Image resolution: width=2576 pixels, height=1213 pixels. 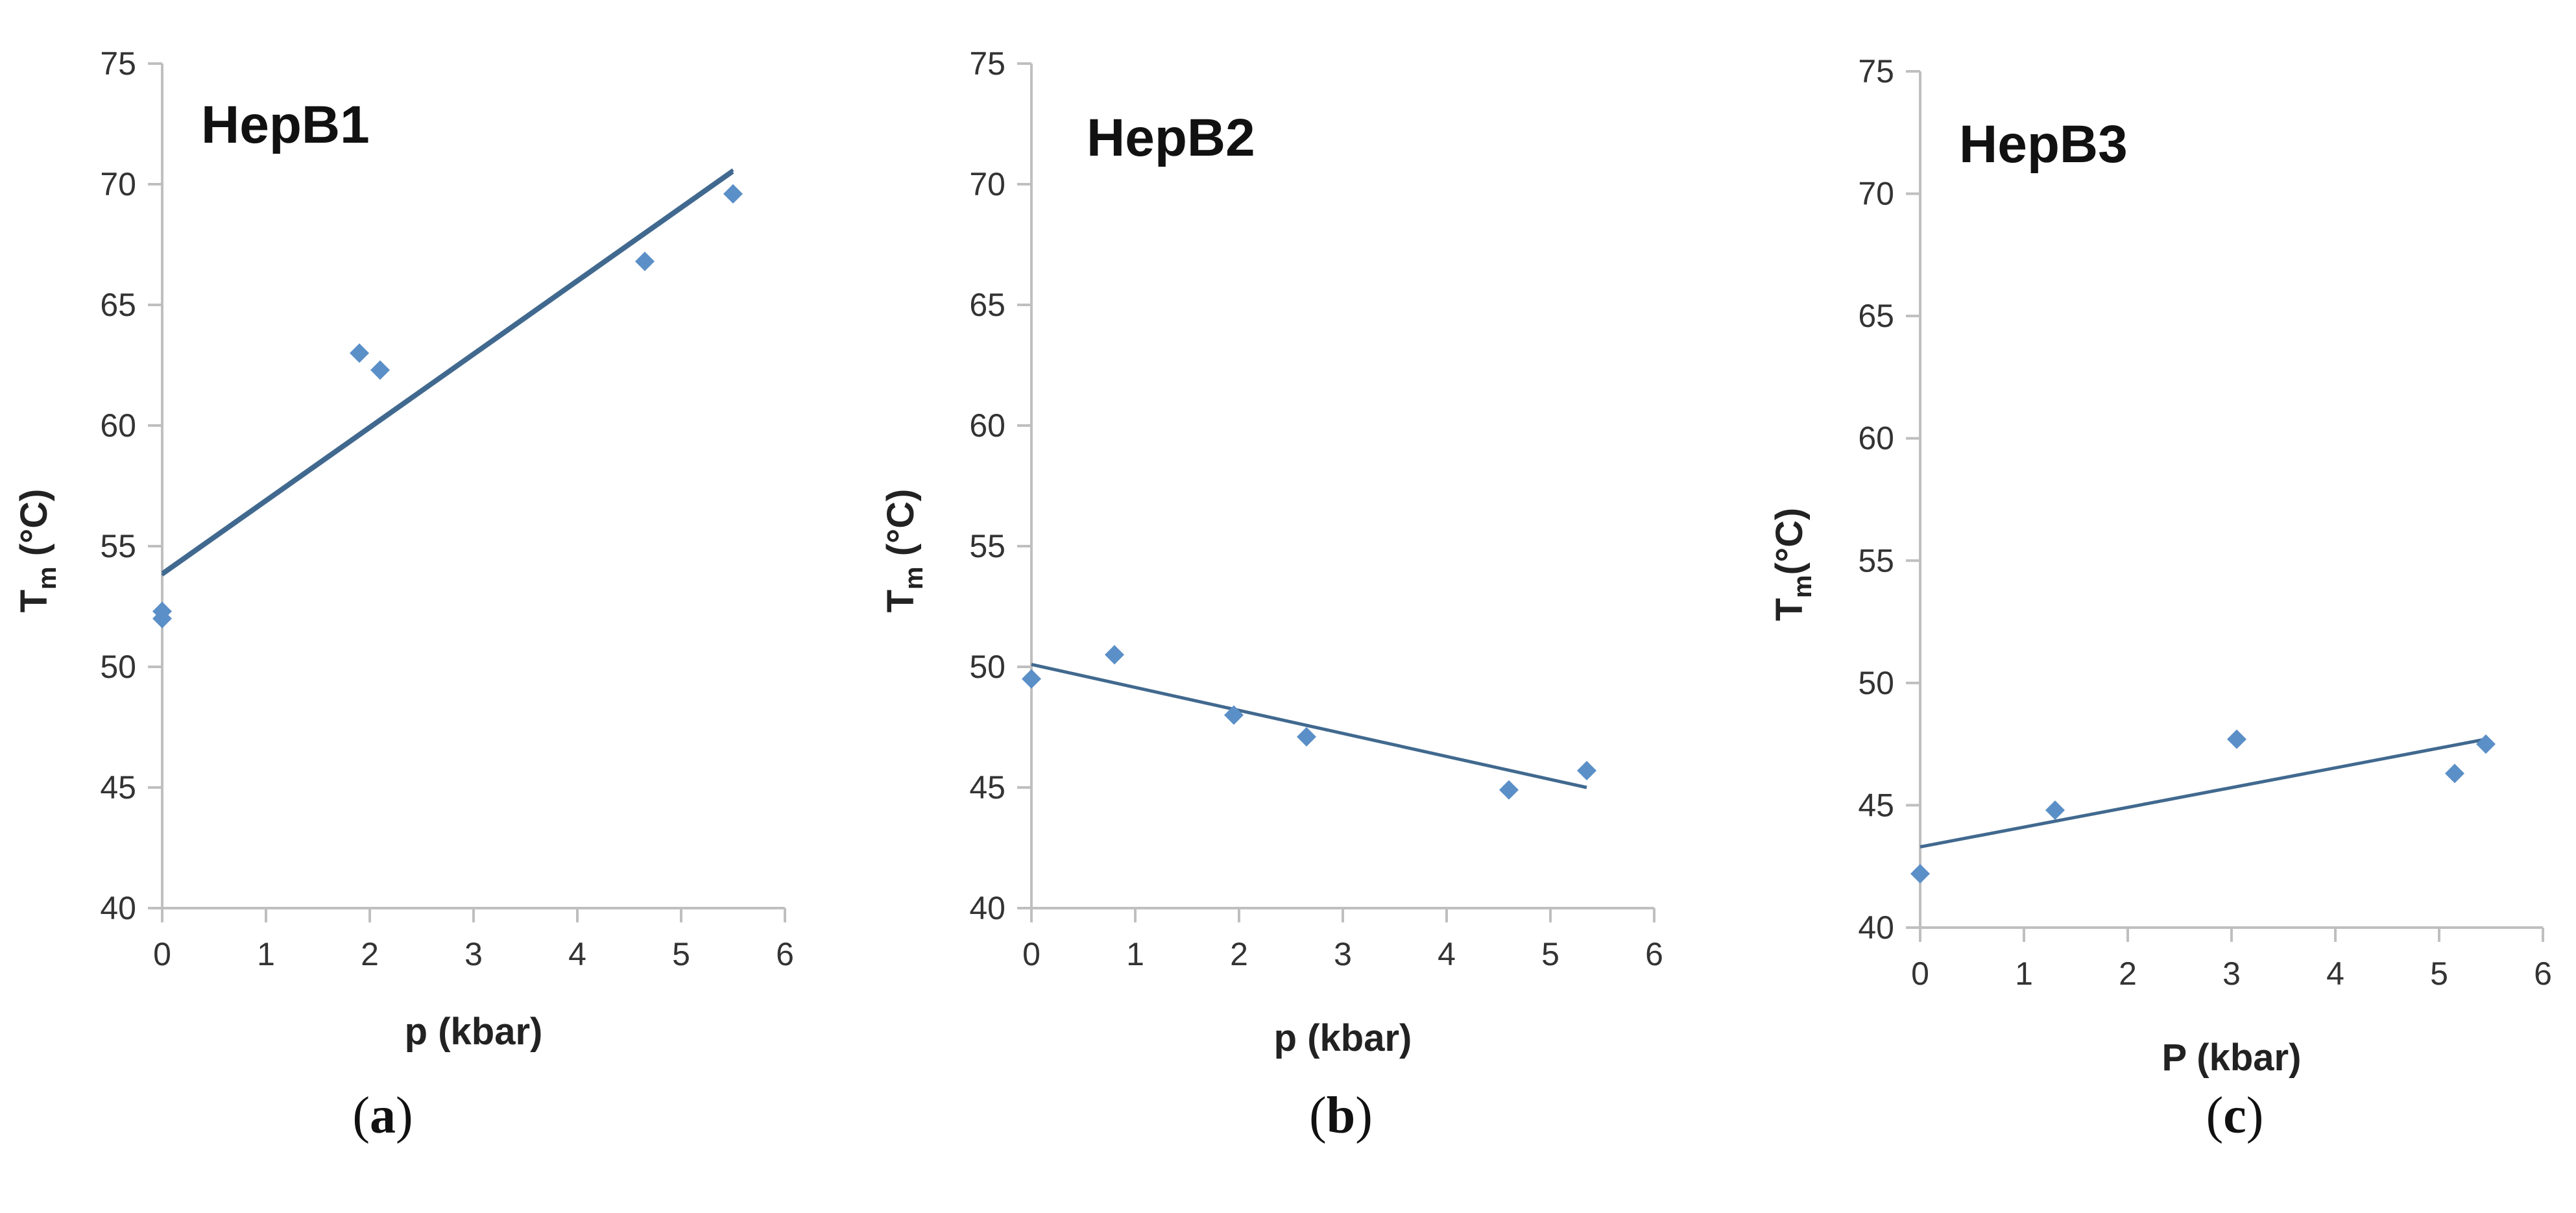 What do you see at coordinates (266, 954) in the screenshot?
I see `x-tick-label-a-1: 1` at bounding box center [266, 954].